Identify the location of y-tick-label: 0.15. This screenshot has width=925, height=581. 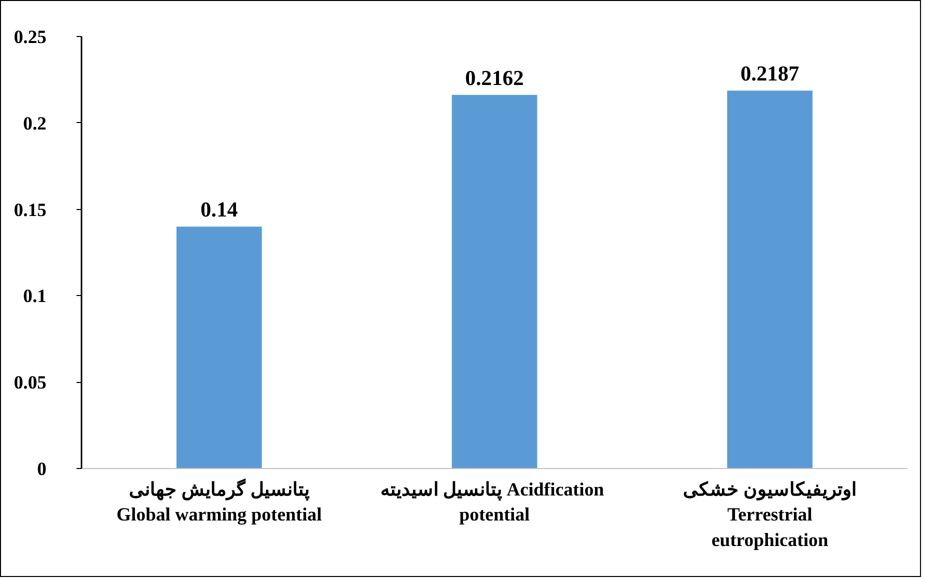
(30, 210).